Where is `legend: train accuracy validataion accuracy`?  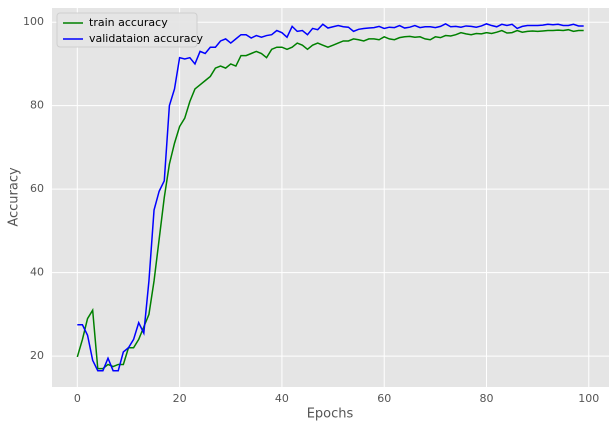 legend: train accuracy validataion accuracy is located at coordinates (130, 30).